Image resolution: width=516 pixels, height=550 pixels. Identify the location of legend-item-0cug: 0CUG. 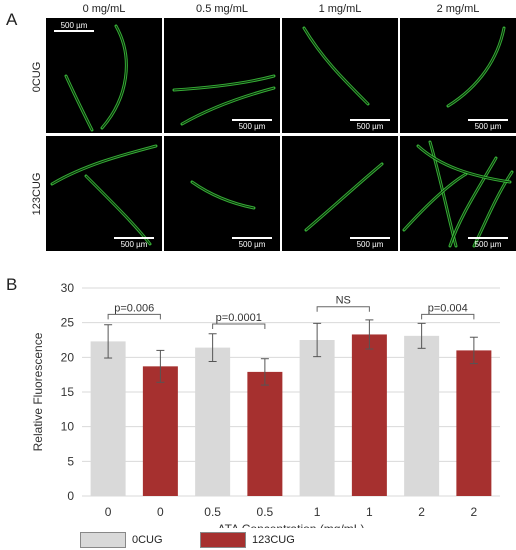
(121, 540).